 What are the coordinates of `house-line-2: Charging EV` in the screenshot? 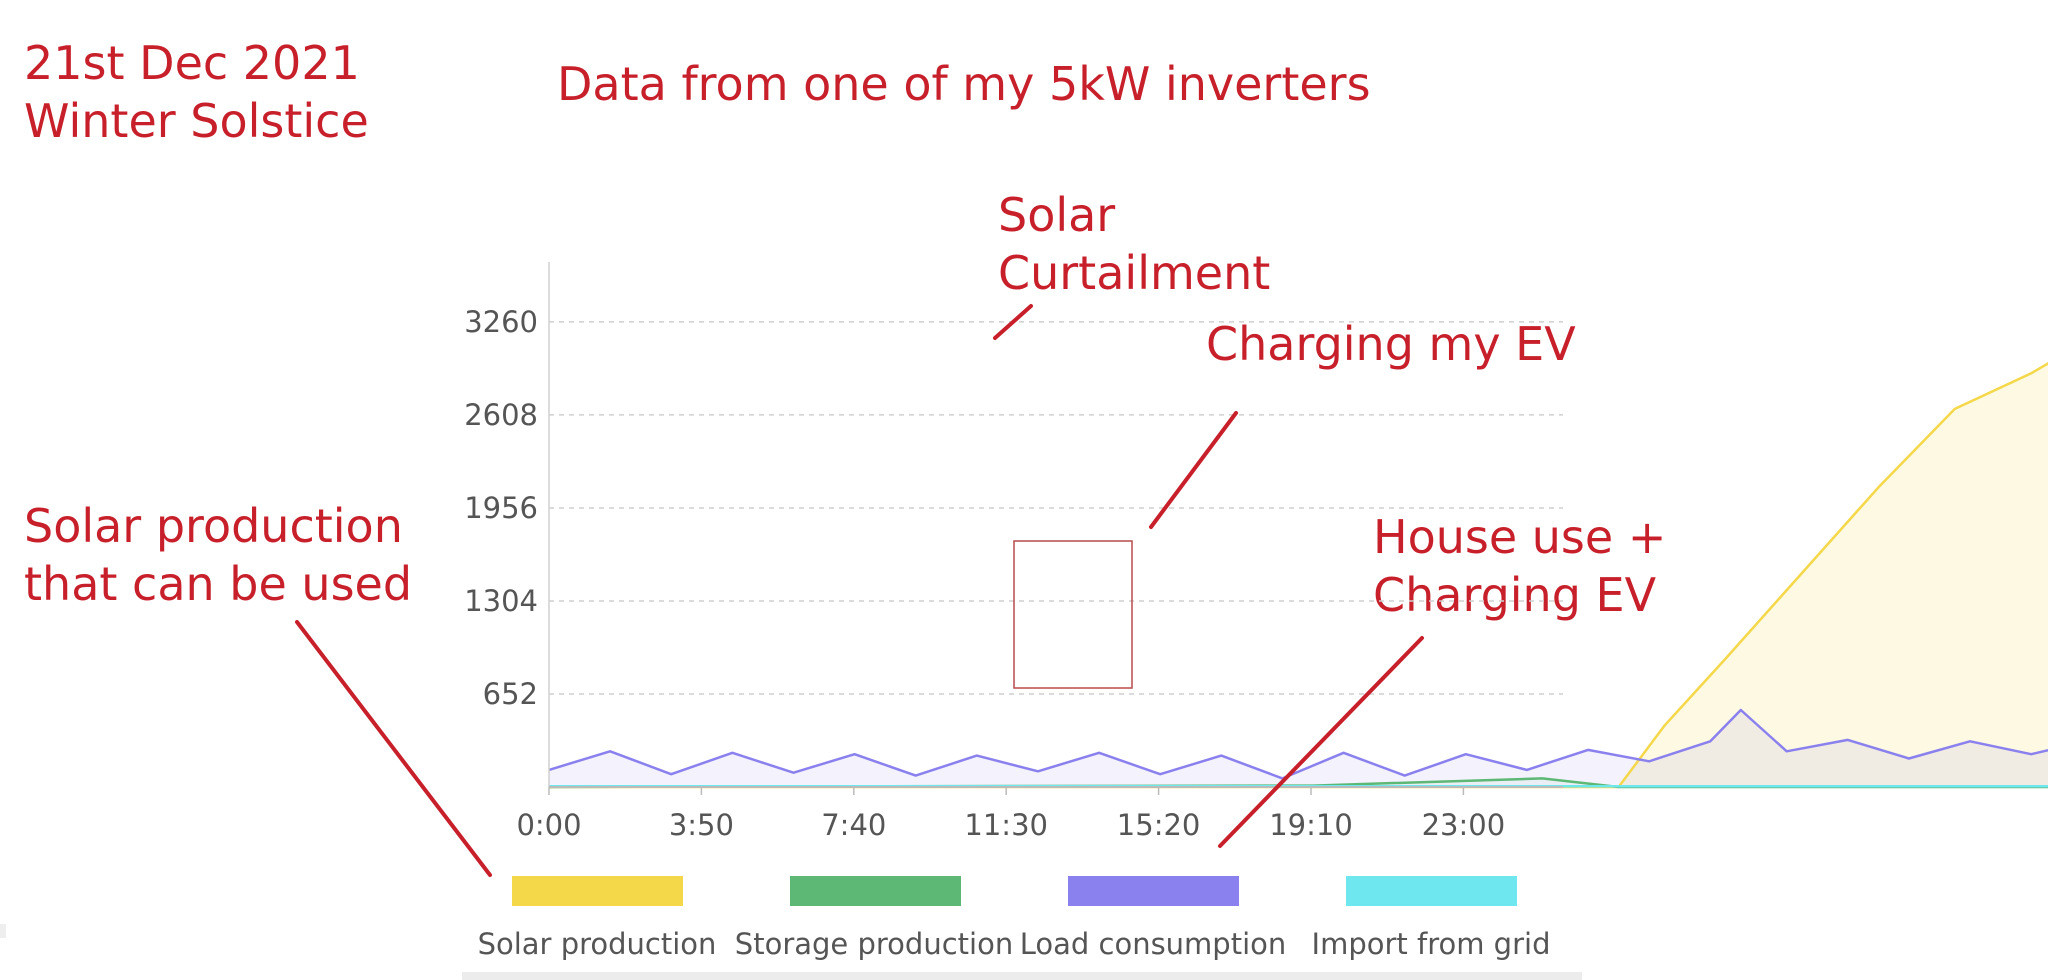 It's located at (1515, 595).